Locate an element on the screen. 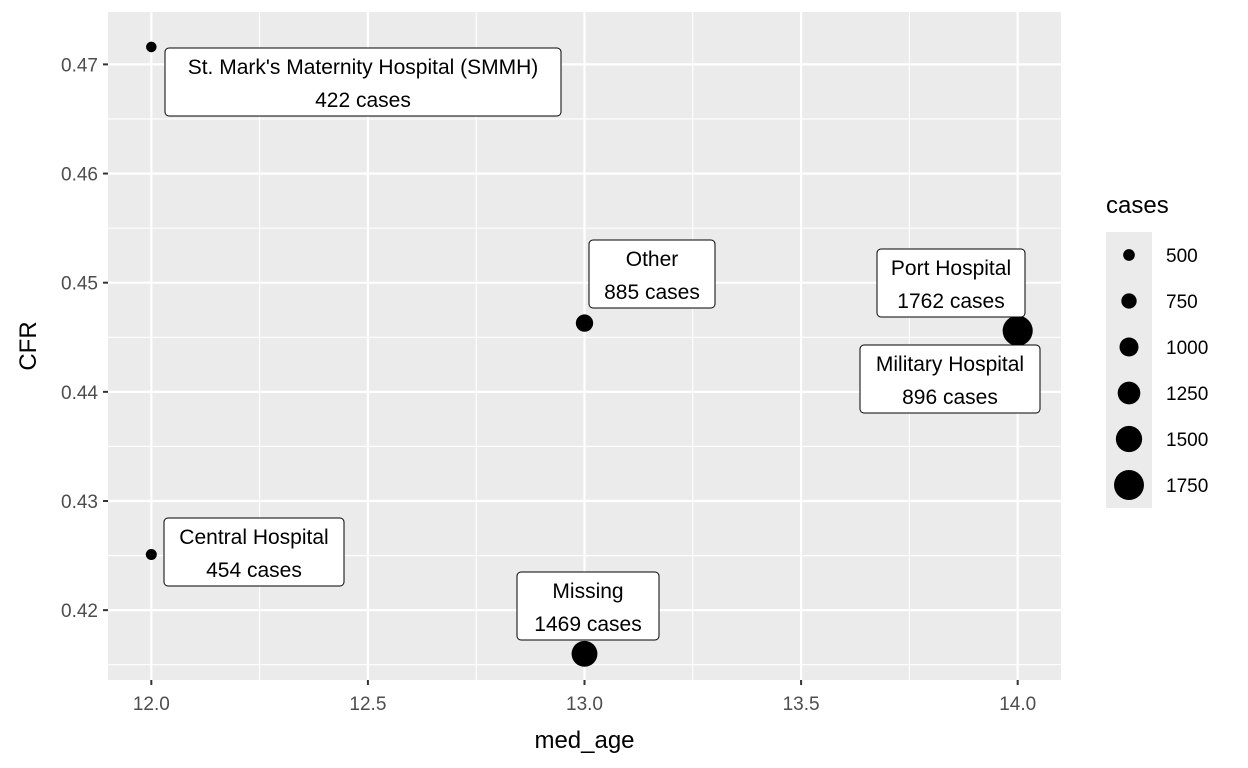 This screenshot has width=1248, height=768. legend-key-label: 500 is located at coordinates (1182, 256).